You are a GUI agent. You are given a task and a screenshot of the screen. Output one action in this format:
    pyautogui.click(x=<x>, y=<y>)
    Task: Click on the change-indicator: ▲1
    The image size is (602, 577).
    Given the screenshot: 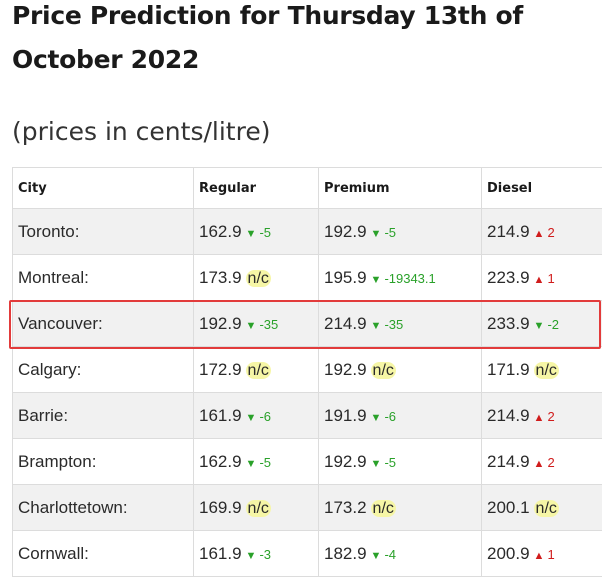 What is the action you would take?
    pyautogui.click(x=544, y=554)
    